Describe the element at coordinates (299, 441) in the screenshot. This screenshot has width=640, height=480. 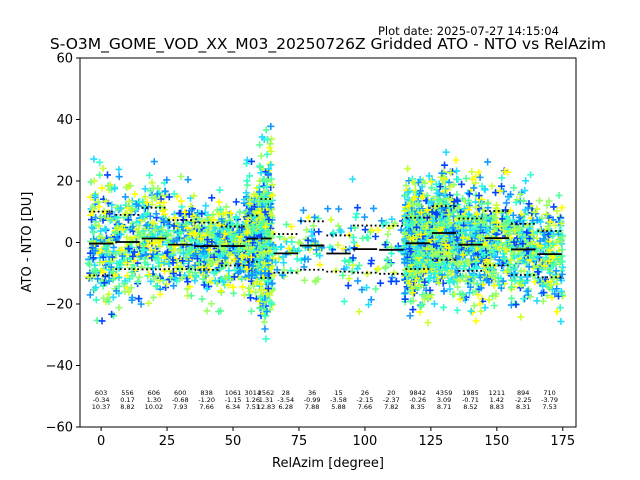
I see `x-tick-label: 75` at that location.